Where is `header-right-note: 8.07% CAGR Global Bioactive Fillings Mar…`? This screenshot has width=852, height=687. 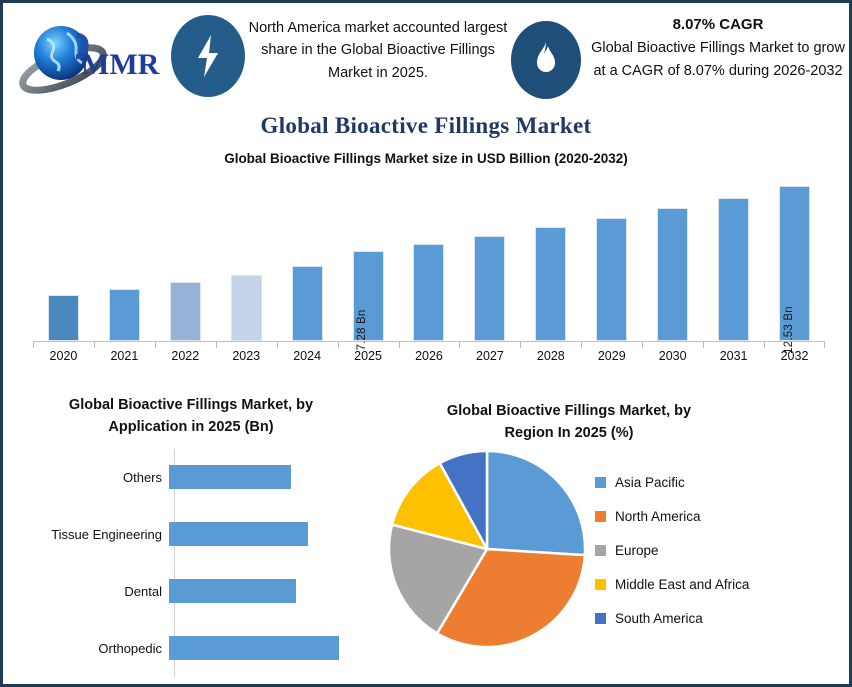
header-right-note: 8.07% CAGR Global Bioactive Fillings Mar… is located at coordinates (718, 47).